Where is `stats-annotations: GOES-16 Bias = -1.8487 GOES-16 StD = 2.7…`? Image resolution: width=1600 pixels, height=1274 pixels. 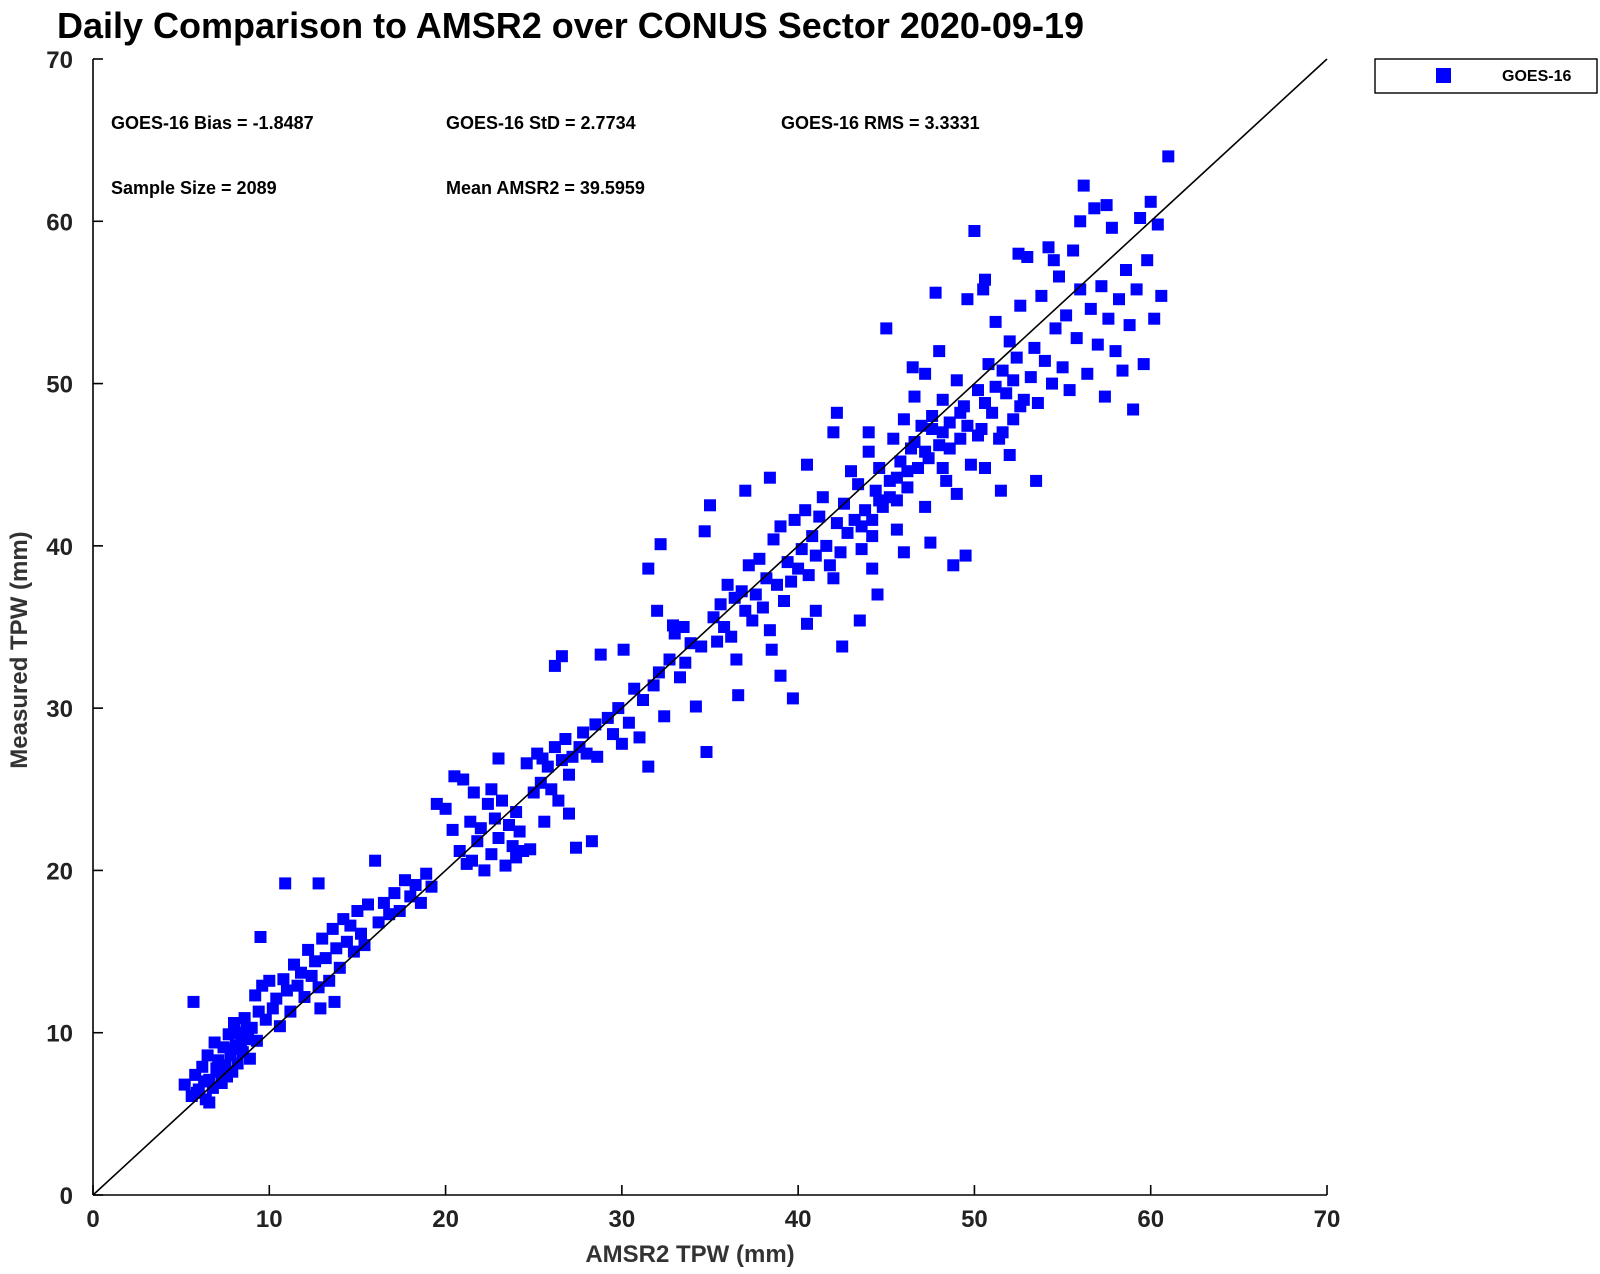
stats-annotations: GOES-16 Bias = -1.8487 GOES-16 StD = 2.7… is located at coordinates (545, 155).